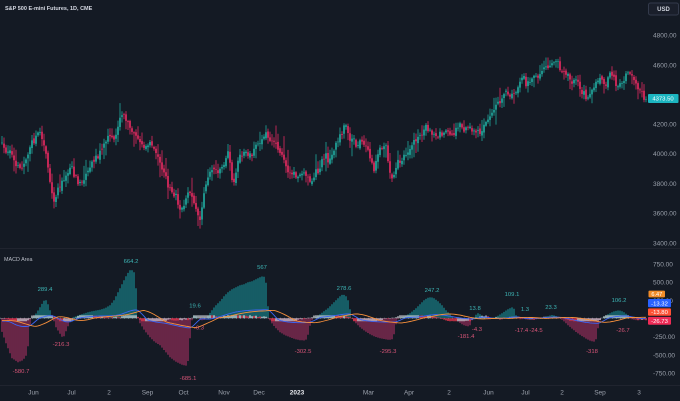  Describe the element at coordinates (659, 304) in the screenshot. I see `svg-text: -13.32` at that location.